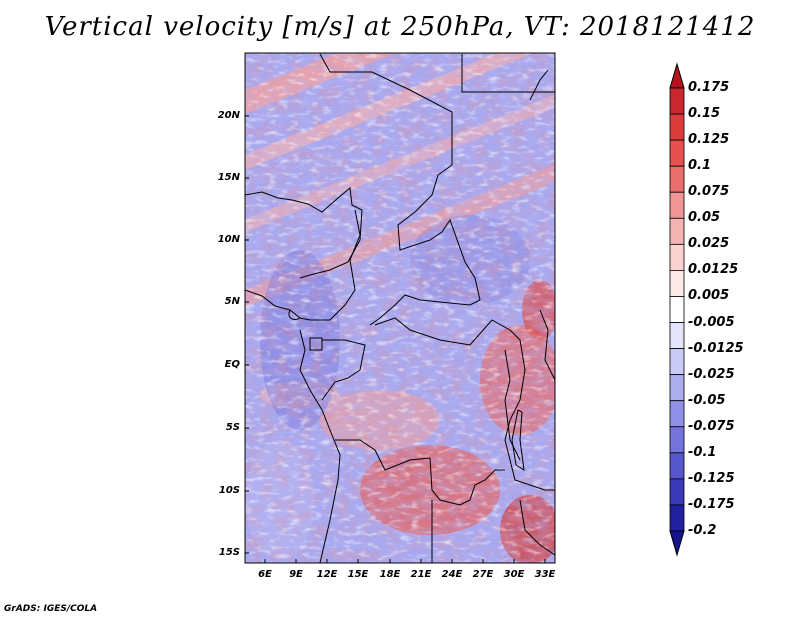 This screenshot has height=618, width=800. I want to click on lon-label: 18E, so click(390, 574).